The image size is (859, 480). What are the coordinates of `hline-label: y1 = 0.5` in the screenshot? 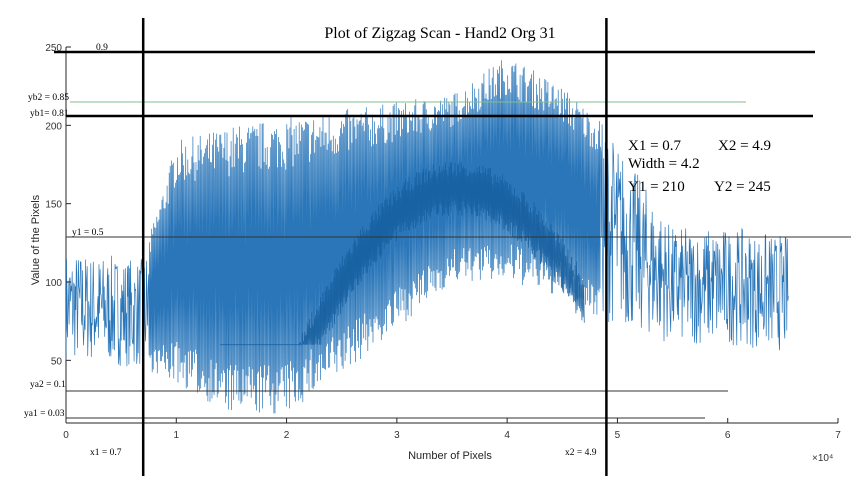 It's located at (88, 233).